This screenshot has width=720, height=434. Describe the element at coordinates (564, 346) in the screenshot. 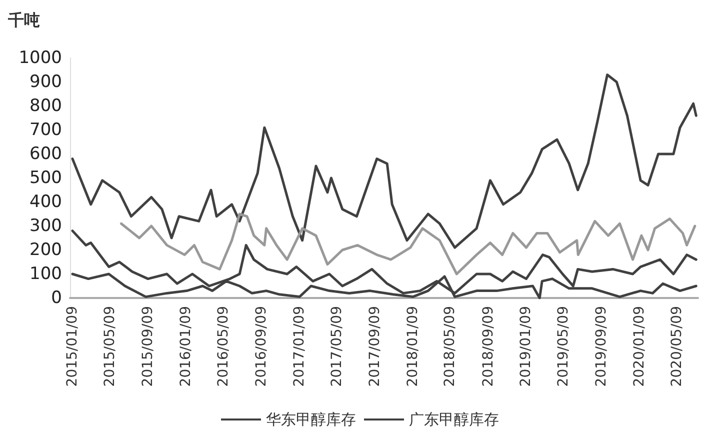

I see `x-tick-label: 2019/05/09` at that location.